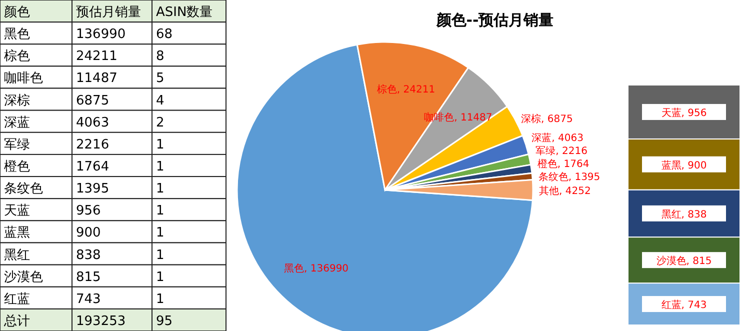 The width and height of the screenshot is (750, 331). Describe the element at coordinates (671, 214) in the screenshot. I see `series-label: 黑红` at that location.